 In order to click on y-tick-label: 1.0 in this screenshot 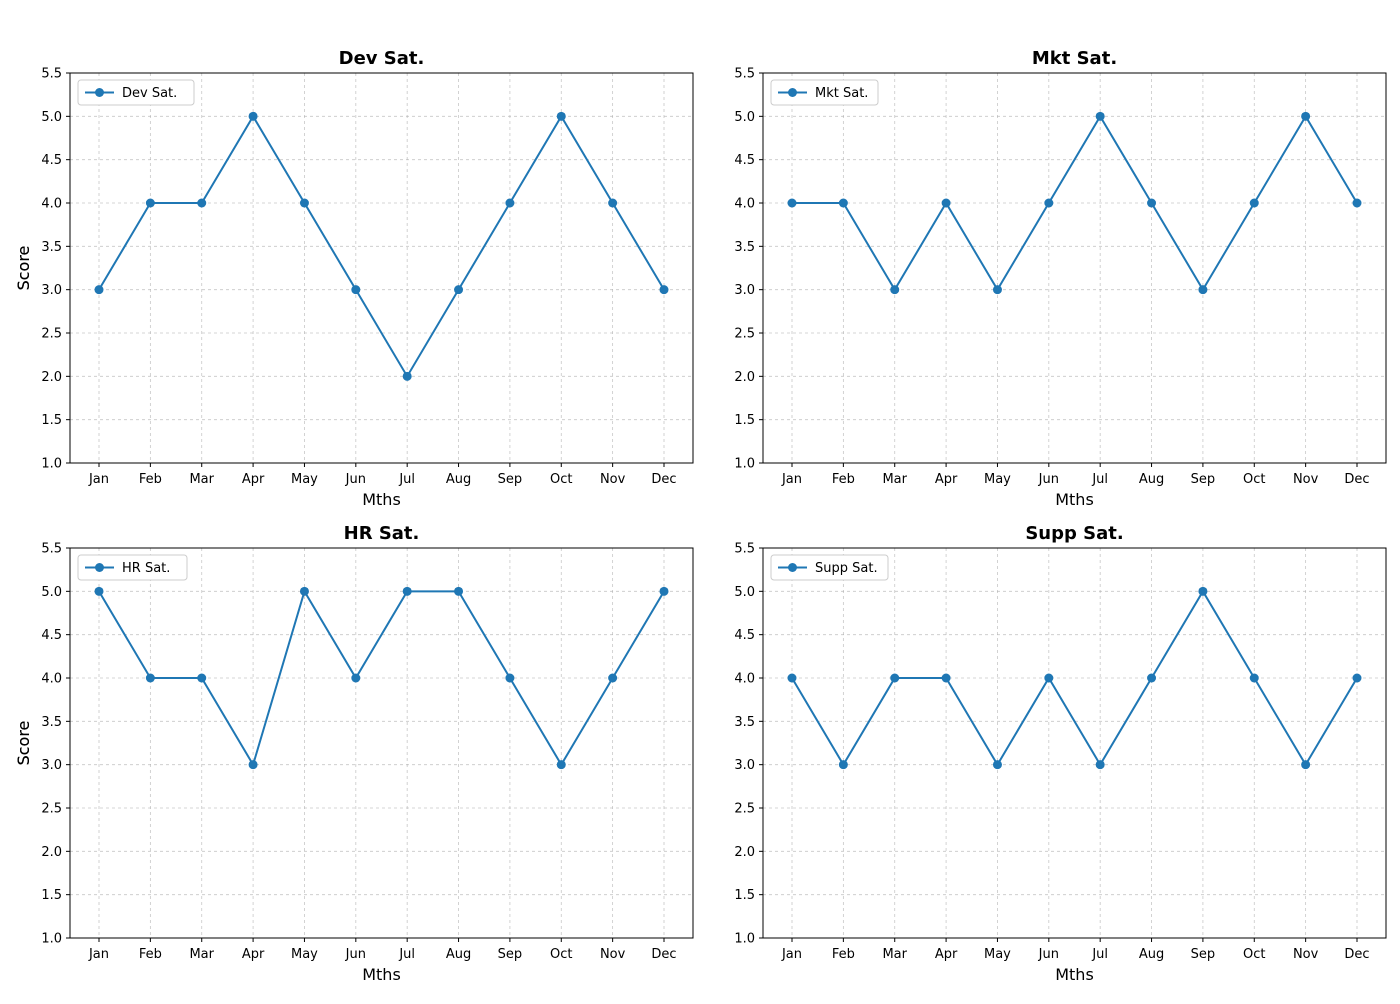, I will do `click(51, 464)`.